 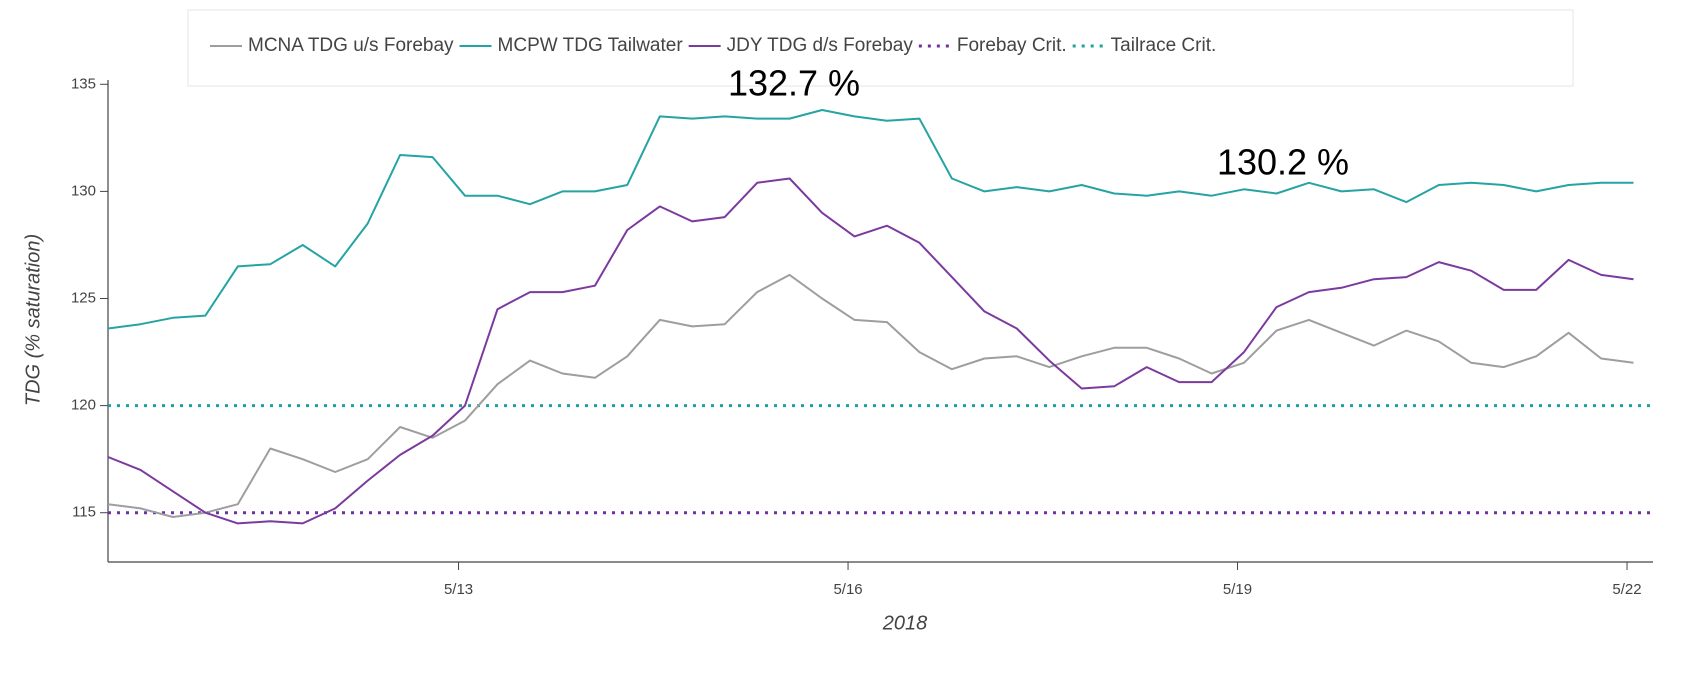 What do you see at coordinates (84, 512) in the screenshot?
I see `y-tick-label: 115` at bounding box center [84, 512].